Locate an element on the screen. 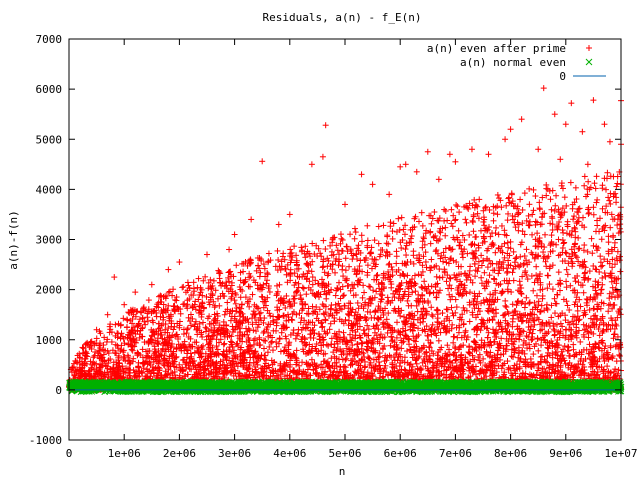 The image size is (640, 480). x-axis-label: n is located at coordinates (342, 471).